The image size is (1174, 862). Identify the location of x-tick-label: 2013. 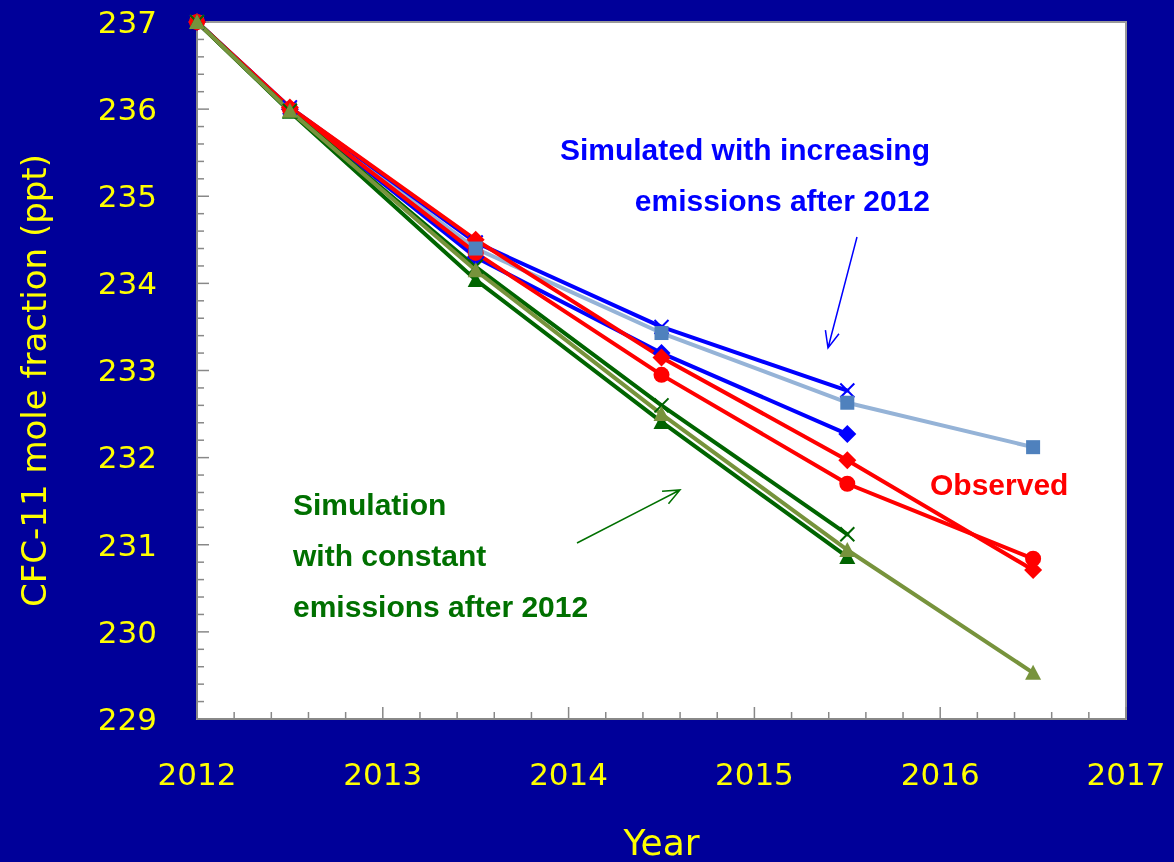
(383, 774).